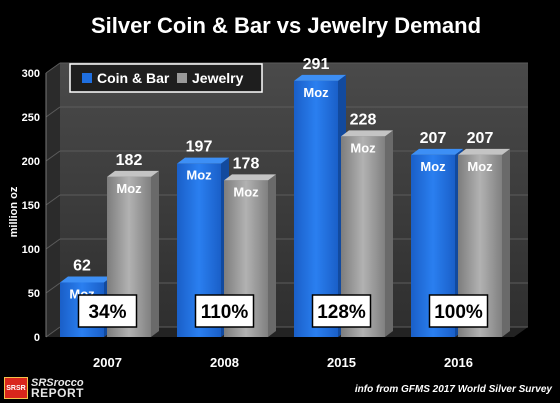 Image resolution: width=560 pixels, height=403 pixels. Describe the element at coordinates (287, 332) in the screenshot. I see `plot-floor` at that location.